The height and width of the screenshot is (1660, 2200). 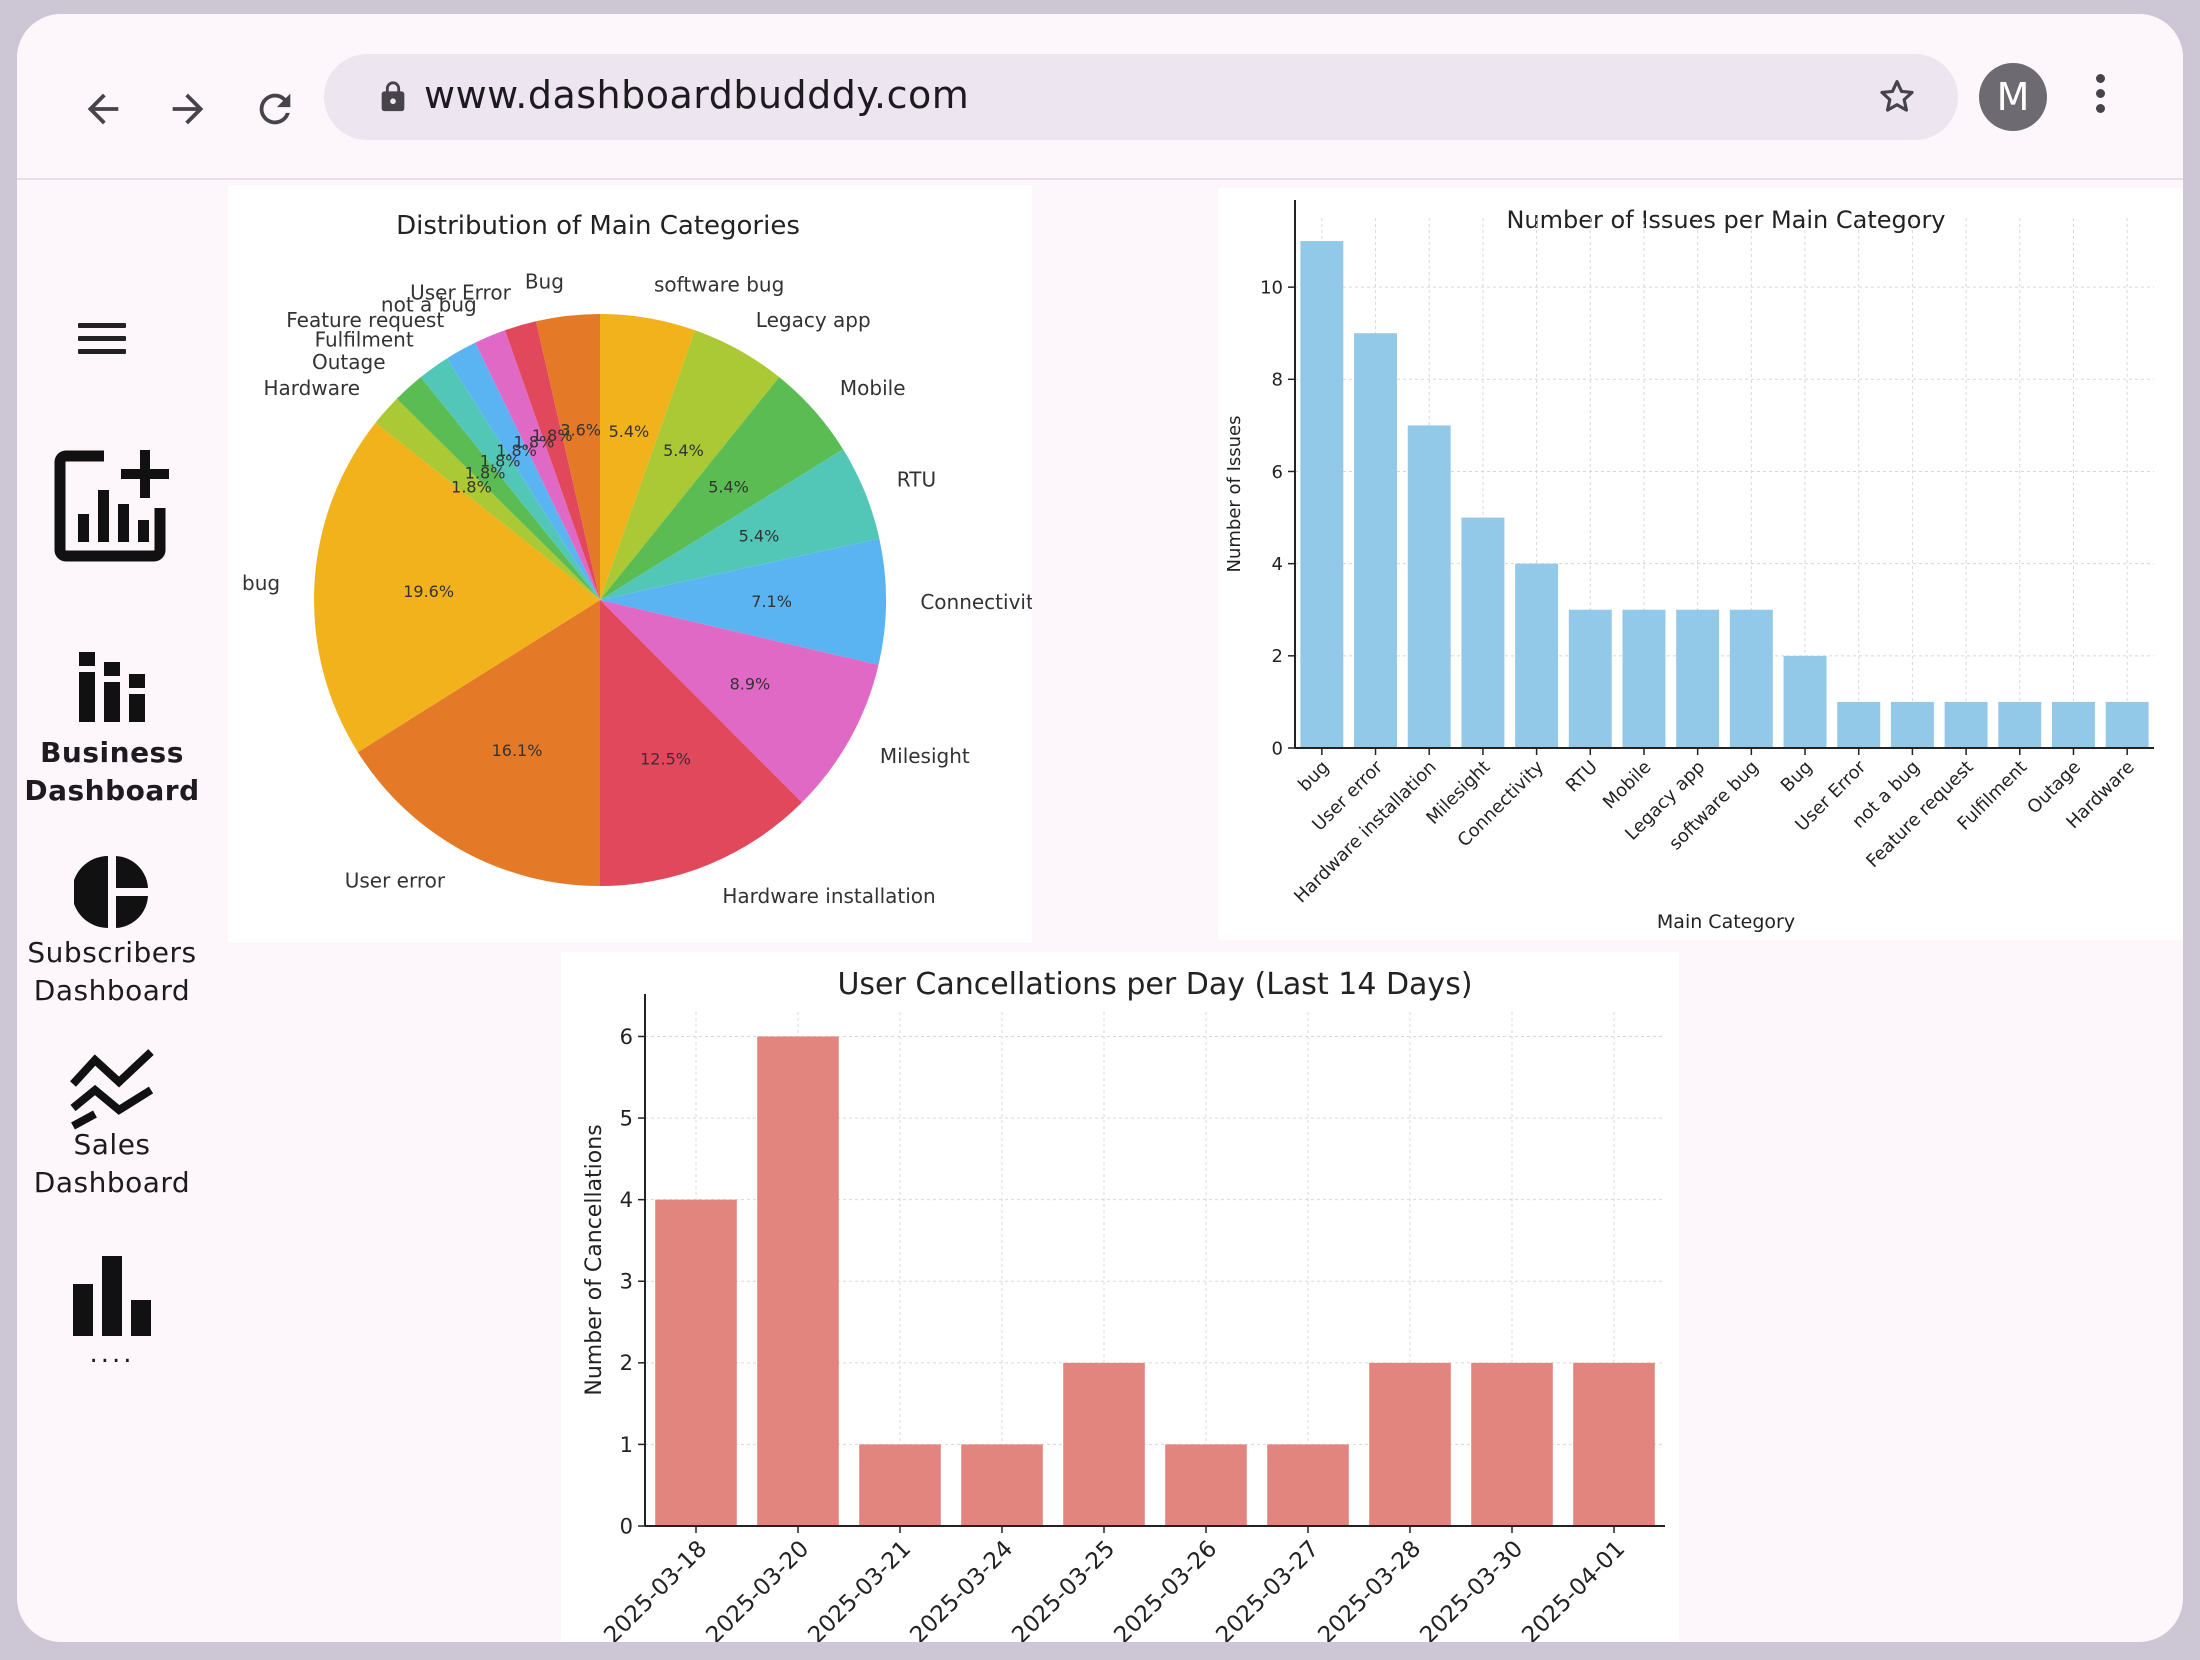 What do you see at coordinates (580, 429) in the screenshot?
I see `pie-pct-bug: 3.6%` at bounding box center [580, 429].